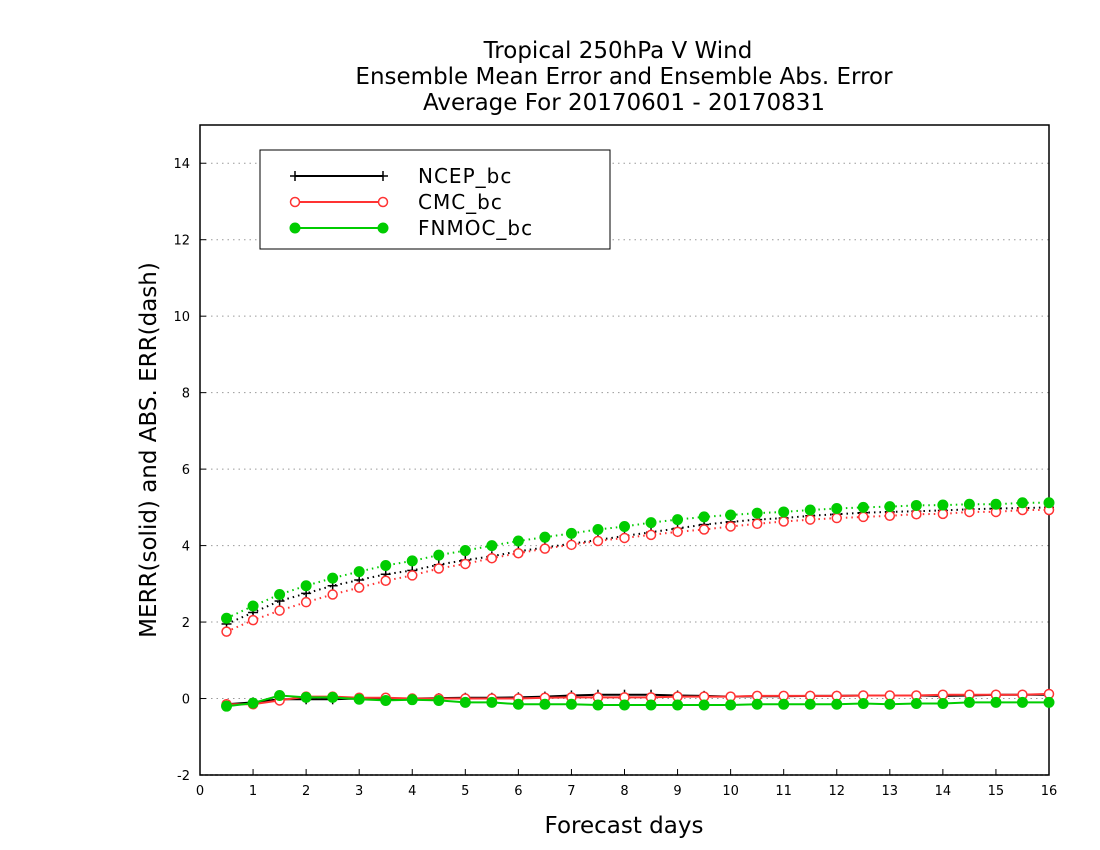 The width and height of the screenshot is (1100, 850). Describe the element at coordinates (411, 228) in the screenshot. I see `legend-item-fnmoc-bc: FNMOC_bc` at that location.